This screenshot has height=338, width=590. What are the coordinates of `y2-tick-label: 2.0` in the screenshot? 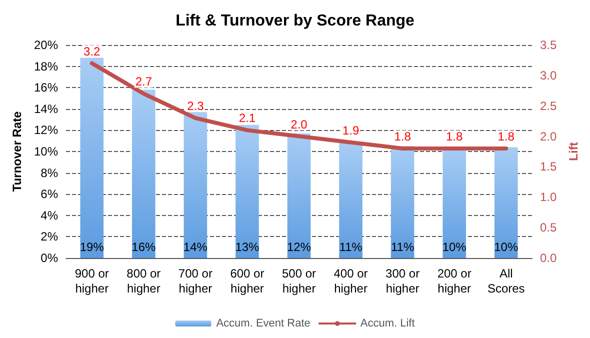 It's located at (549, 136).